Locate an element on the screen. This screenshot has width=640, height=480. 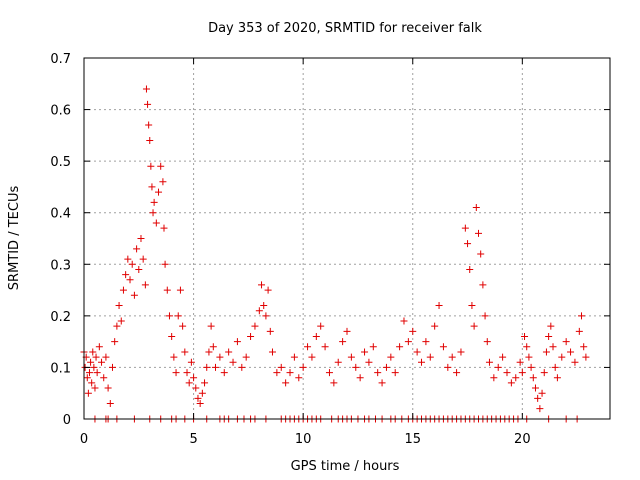
x-tick-label: 10 is located at coordinates (303, 439).